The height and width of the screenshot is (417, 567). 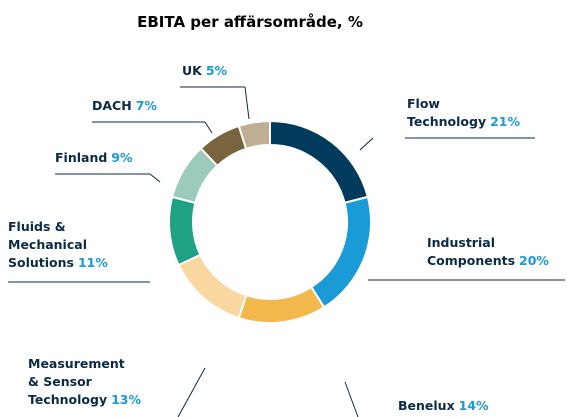 What do you see at coordinates (37, 226) in the screenshot?
I see `label-line: Fluids &` at bounding box center [37, 226].